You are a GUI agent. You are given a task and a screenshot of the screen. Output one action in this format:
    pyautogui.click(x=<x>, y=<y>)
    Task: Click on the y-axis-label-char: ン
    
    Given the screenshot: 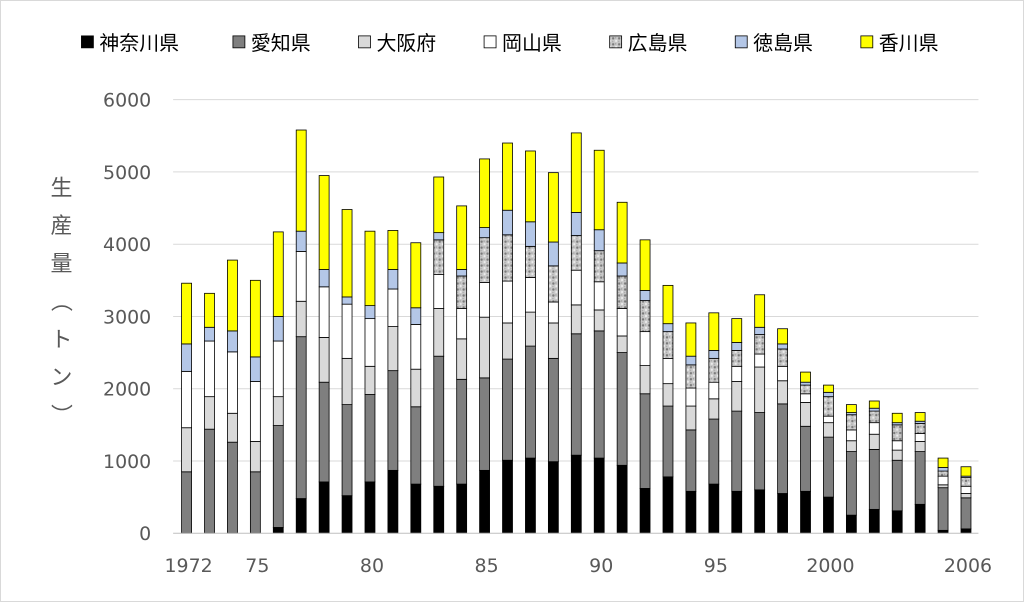 What is the action you would take?
    pyautogui.click(x=62, y=378)
    